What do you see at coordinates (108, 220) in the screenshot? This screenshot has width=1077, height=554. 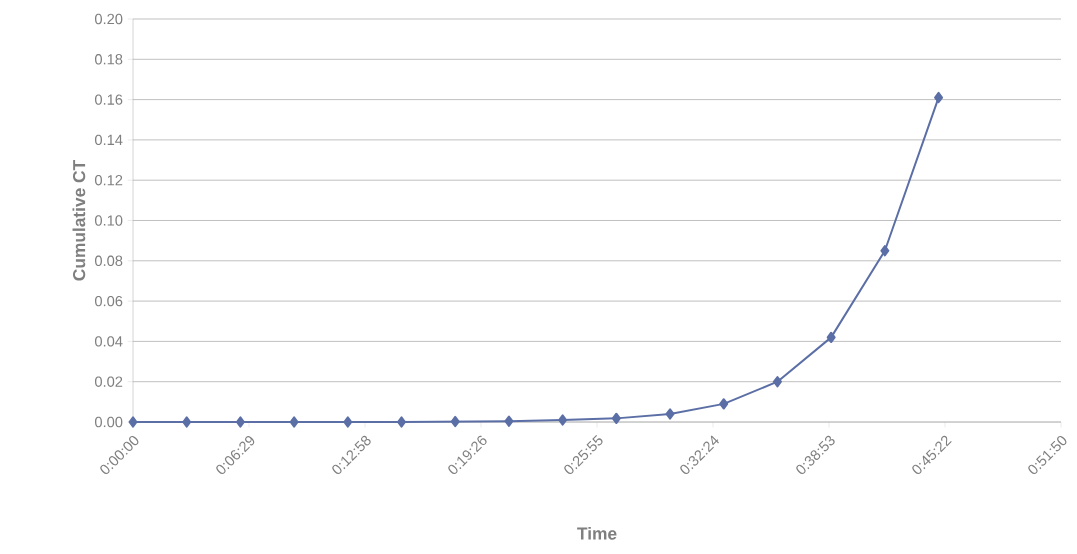 I see `y-tick-label: 0.10` at bounding box center [108, 220].